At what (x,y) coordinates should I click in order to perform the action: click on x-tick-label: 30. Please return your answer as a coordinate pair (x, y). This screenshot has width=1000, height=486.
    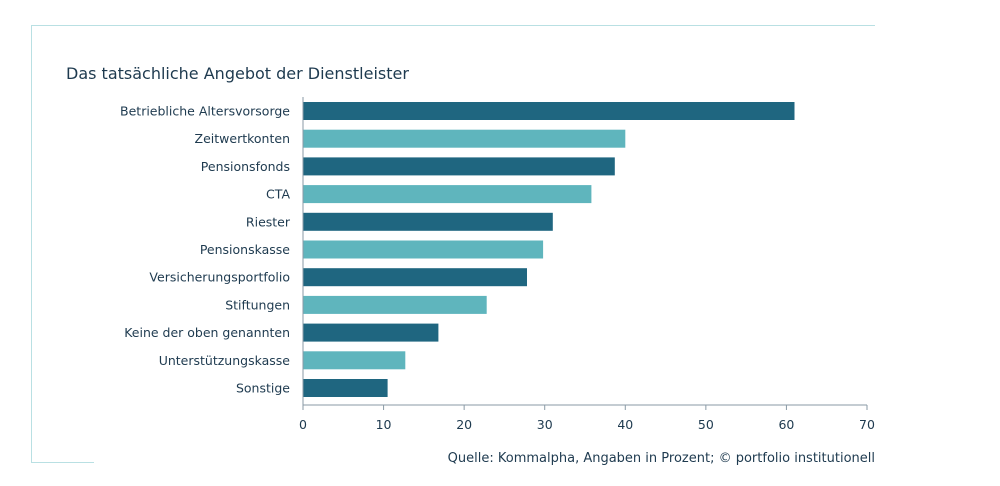
    Looking at the image, I should click on (545, 424).